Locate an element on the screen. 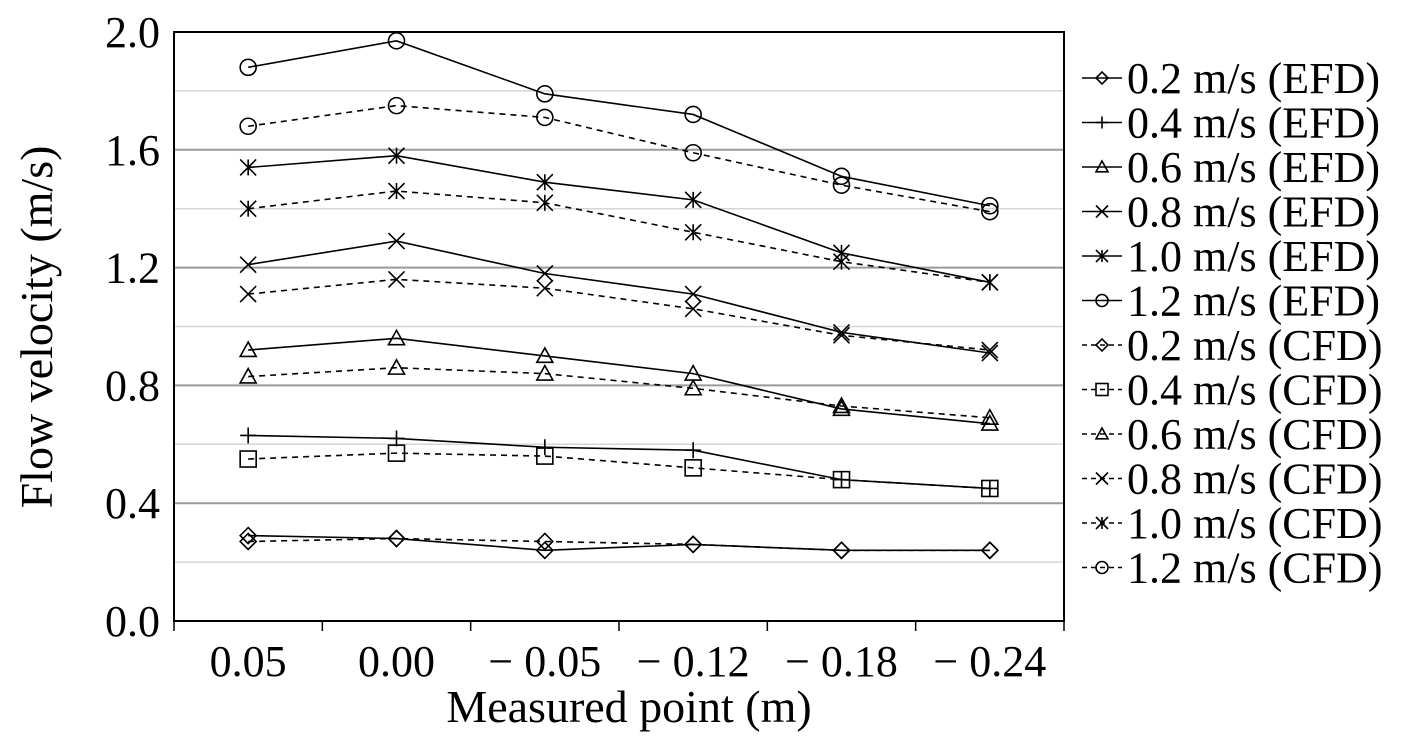 This screenshot has height=737, width=1418. legend-entry: 0.6 m/s (CFD) is located at coordinates (1232, 434).